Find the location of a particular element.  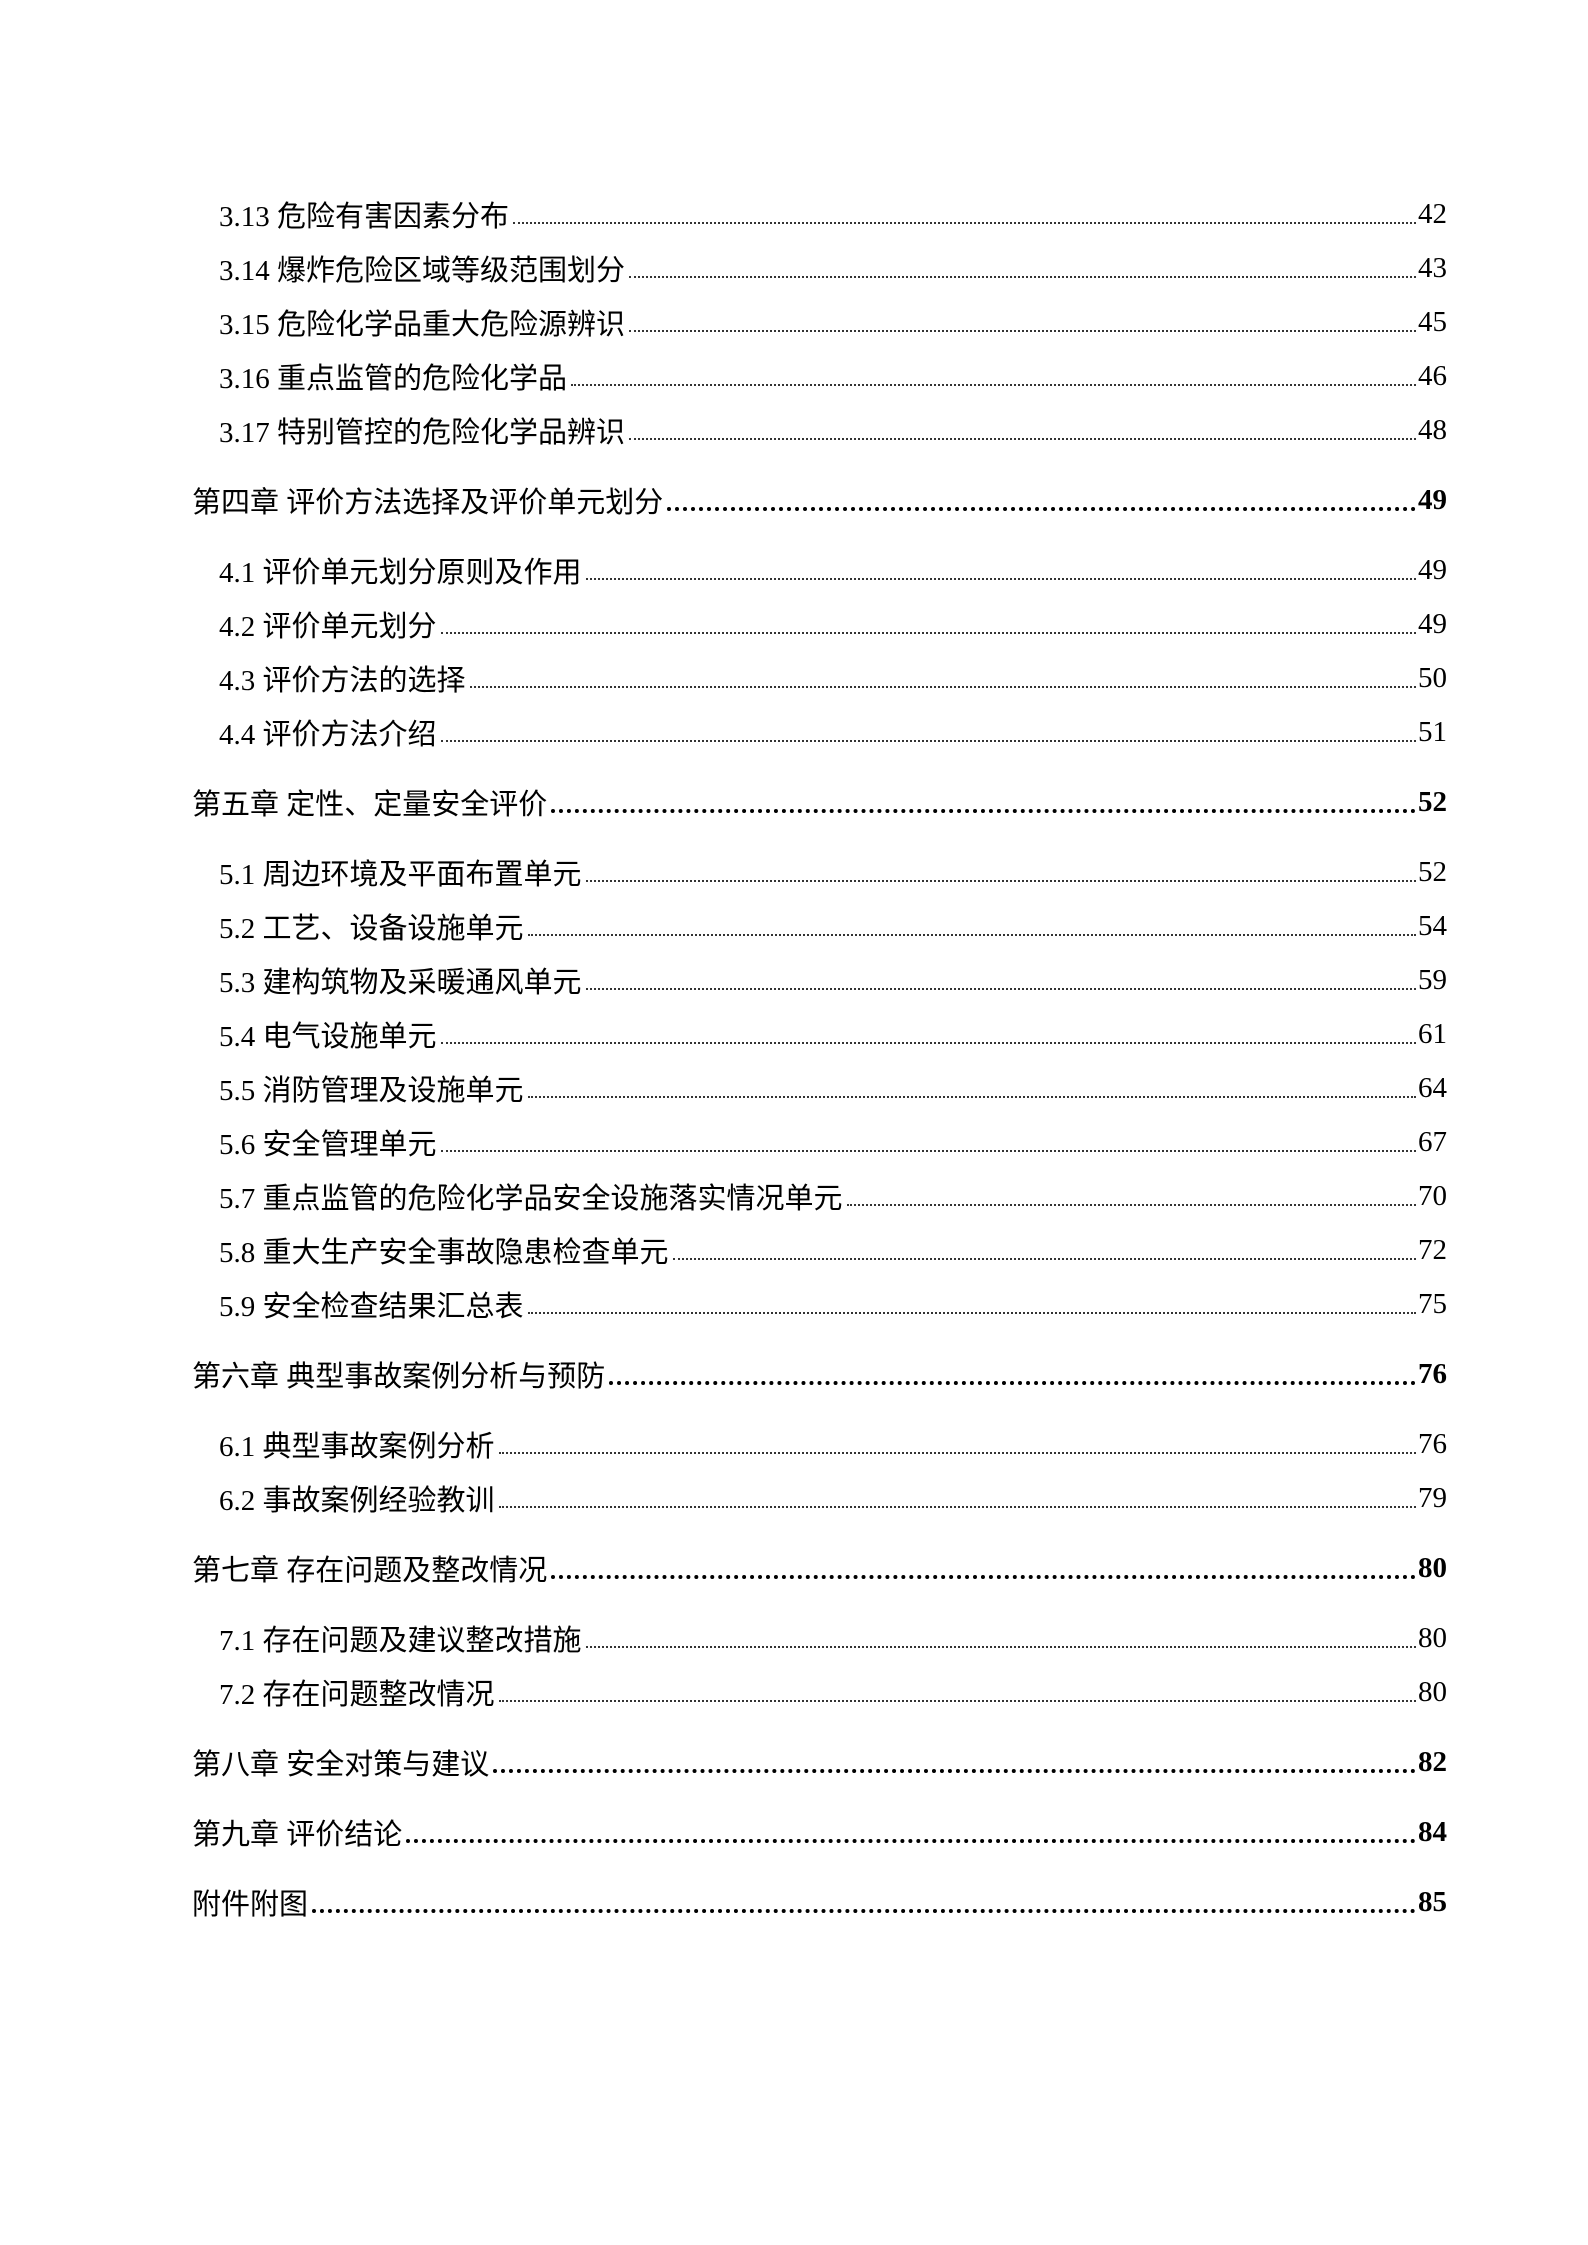

toc-entry-title: 第六章 典型事故案例分析与预防 is located at coordinates (399, 1377).